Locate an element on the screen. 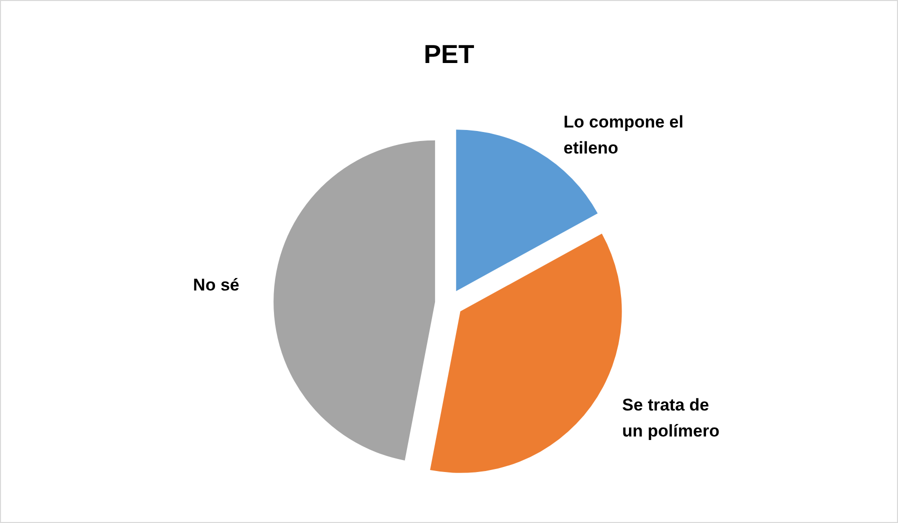 The height and width of the screenshot is (523, 898). chart-title: PET is located at coordinates (449, 54).